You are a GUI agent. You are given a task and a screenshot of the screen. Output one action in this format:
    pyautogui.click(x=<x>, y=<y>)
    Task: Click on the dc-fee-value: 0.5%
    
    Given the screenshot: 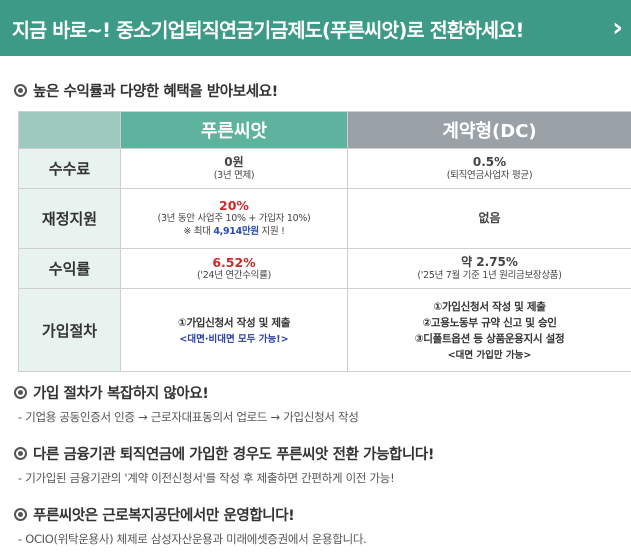 What is the action you would take?
    pyautogui.click(x=489, y=162)
    